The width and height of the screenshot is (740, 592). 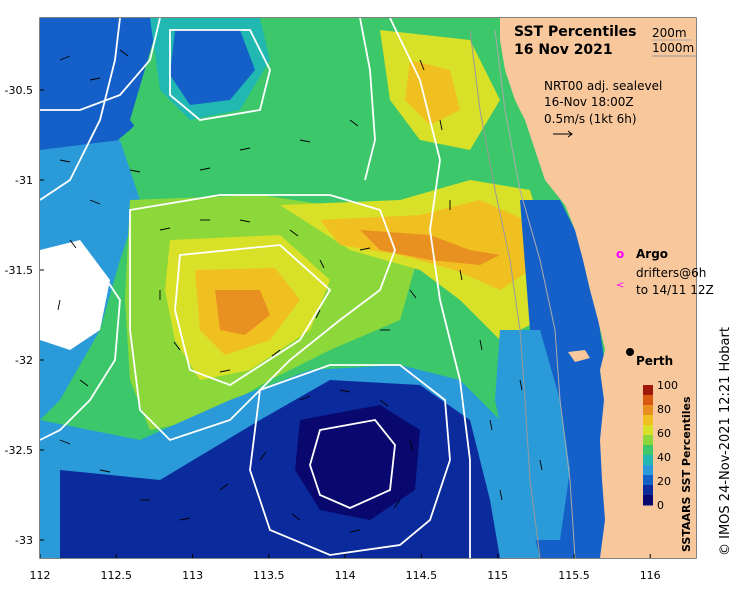 What do you see at coordinates (505, 293) in the screenshot?
I see `isobath-1000m` at bounding box center [505, 293].